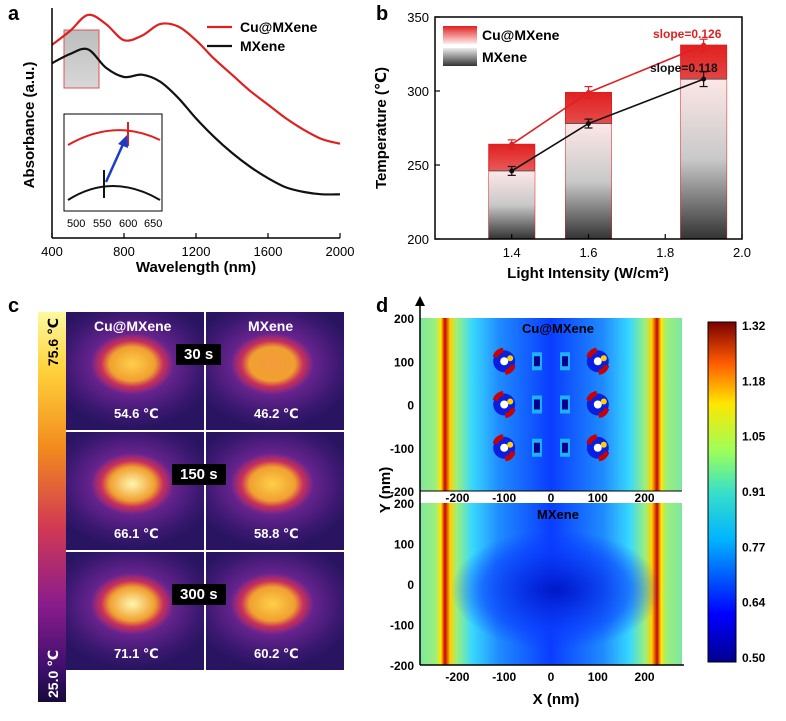 The width and height of the screenshot is (786, 721). I want to click on panel-d-ylabel: Y (nm), so click(385, 490).